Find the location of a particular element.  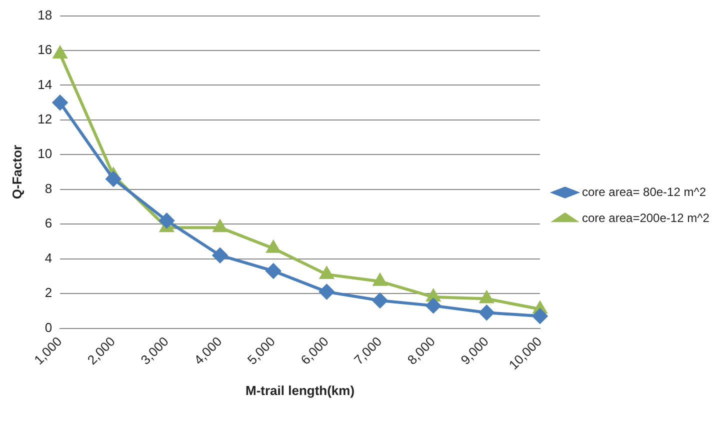

y-tick-label: 18 is located at coordinates (45, 14).